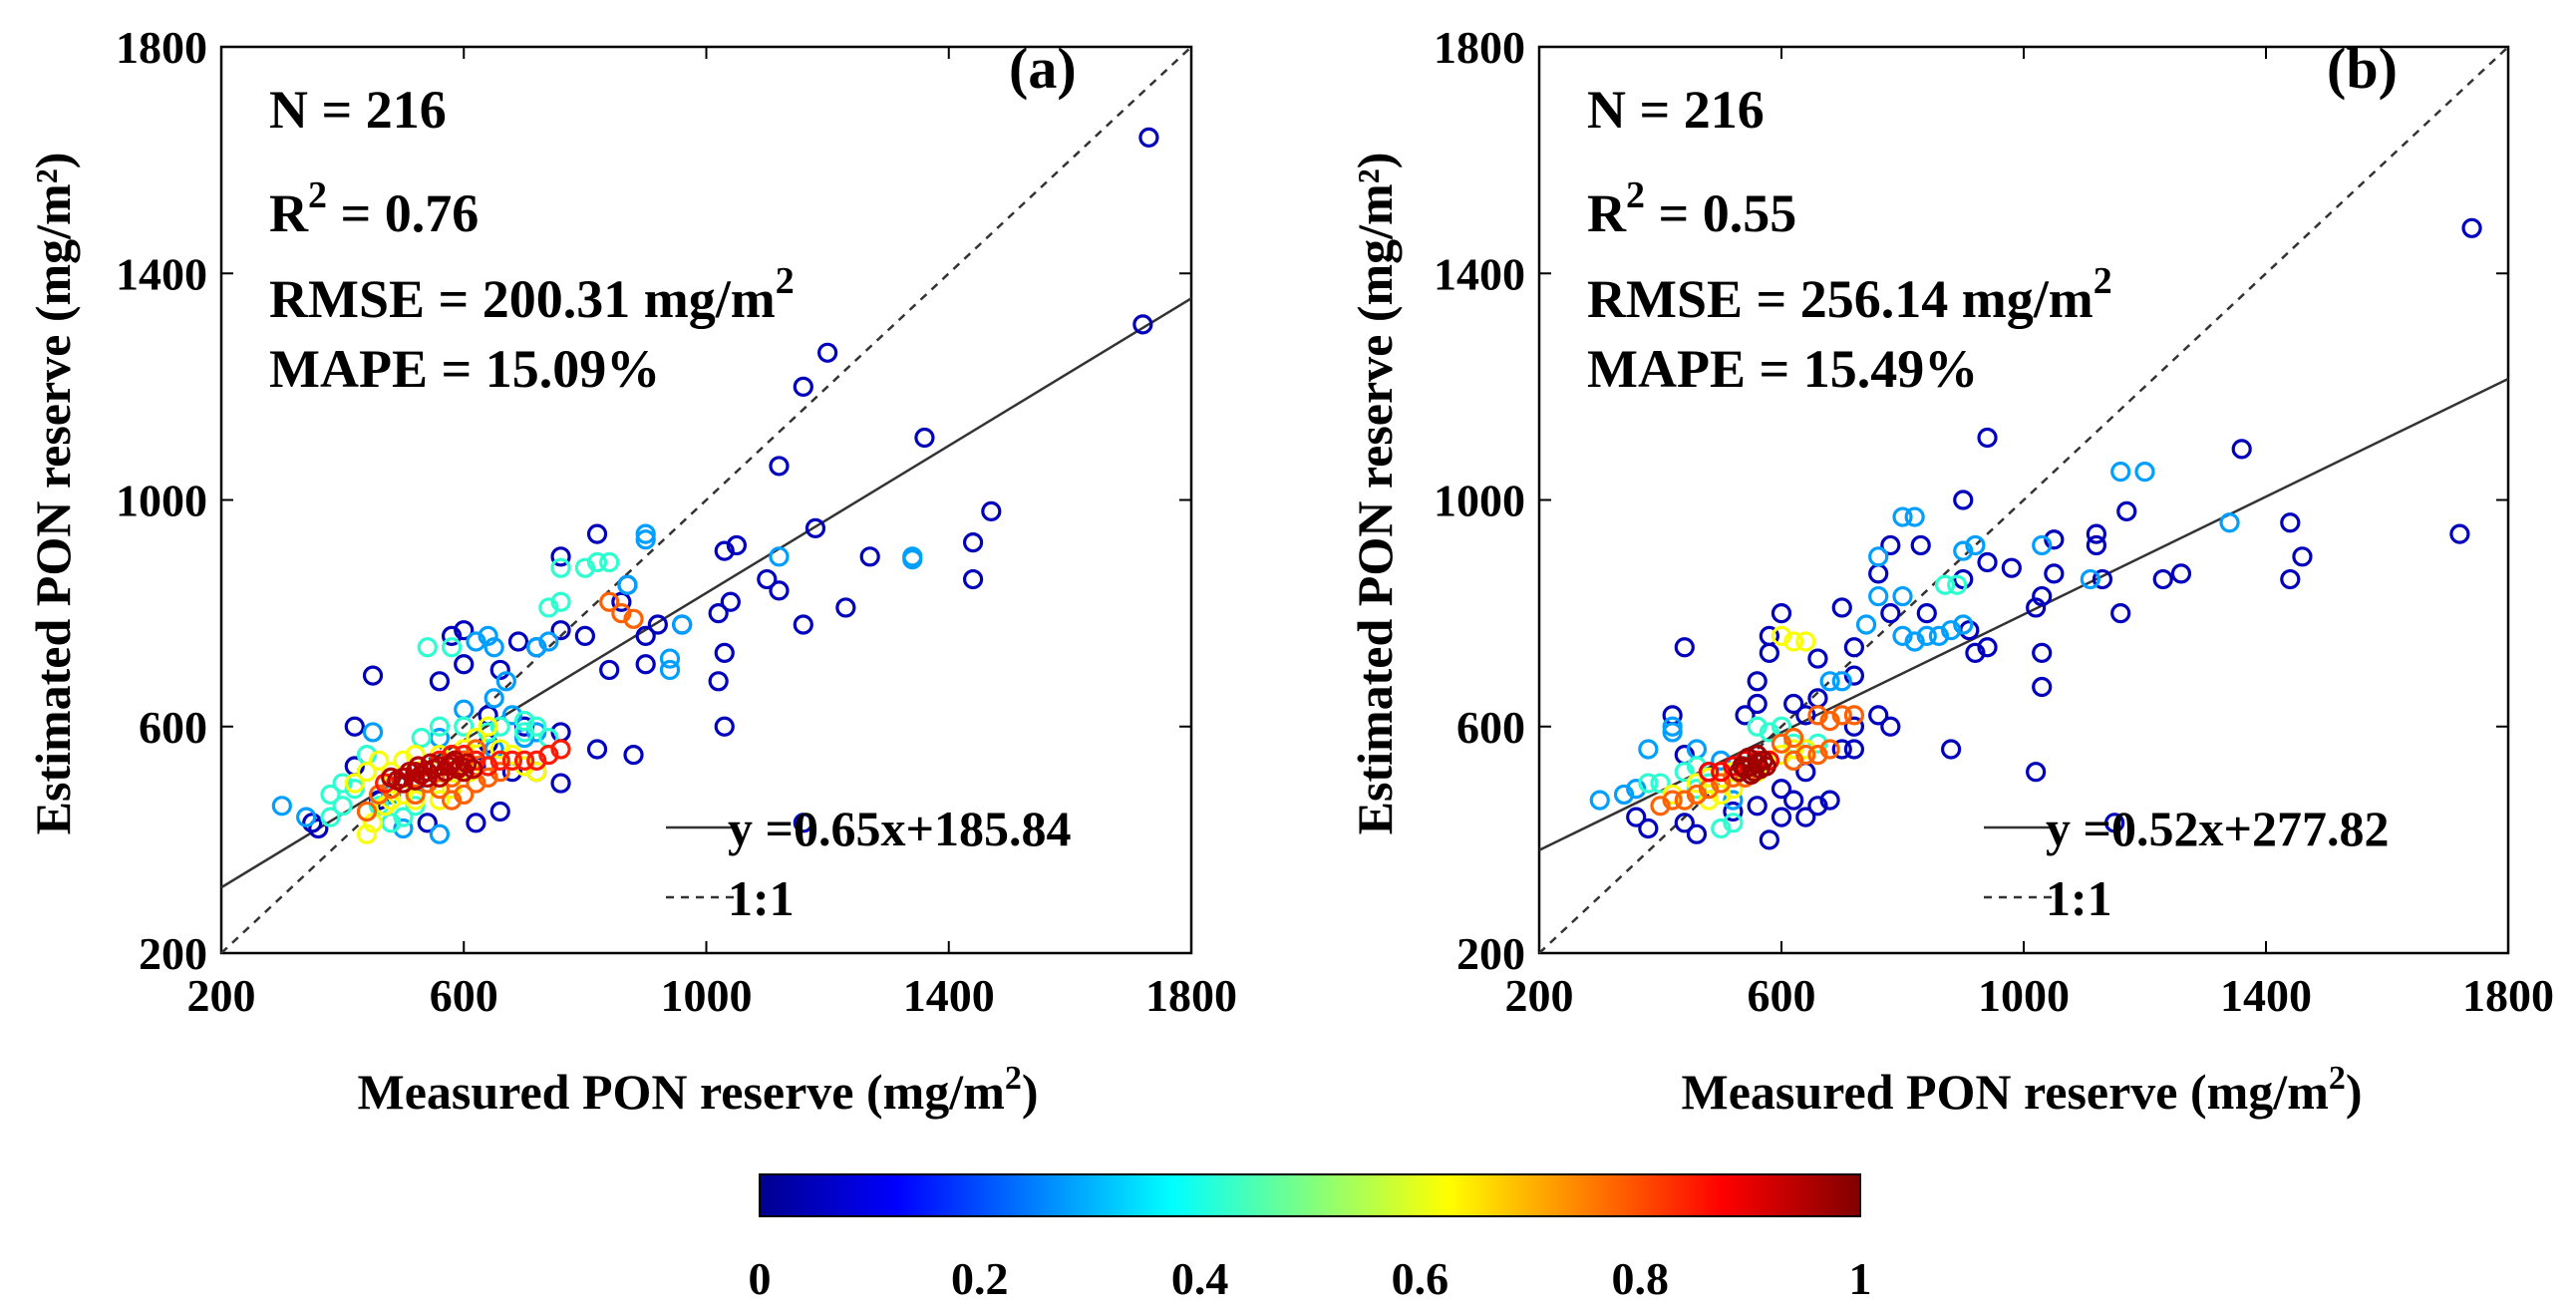 This screenshot has height=1314, width=2576. Describe the element at coordinates (2217, 829) in the screenshot. I see `panel-b-legend-fit-label: y =0.52x+277.82` at that location.